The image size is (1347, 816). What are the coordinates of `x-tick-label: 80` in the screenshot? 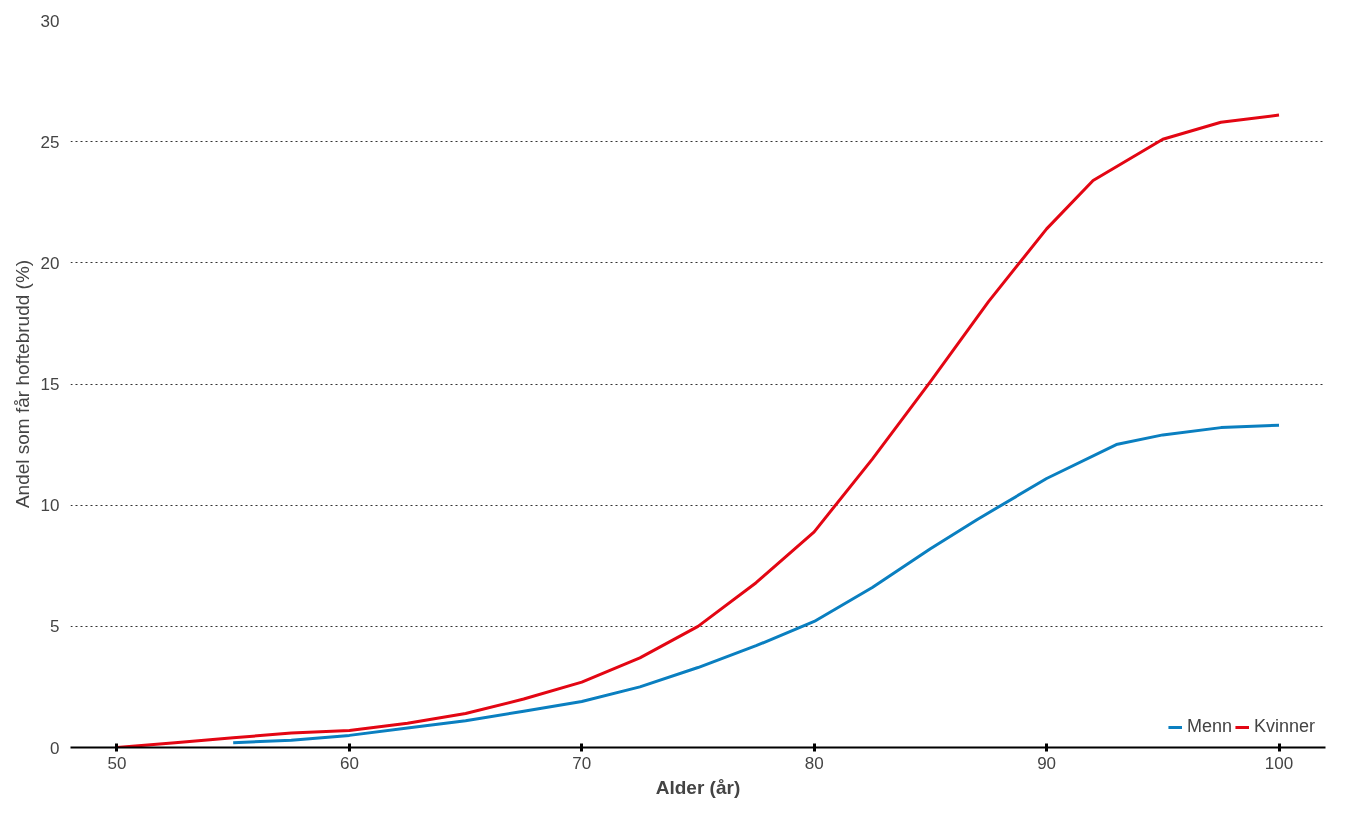 It's located at (814, 763).